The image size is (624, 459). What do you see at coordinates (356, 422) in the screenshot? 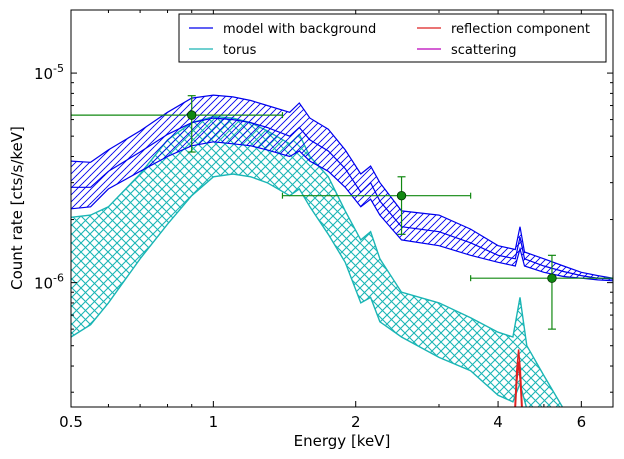
I see `x-tick-label: 2` at bounding box center [356, 422].